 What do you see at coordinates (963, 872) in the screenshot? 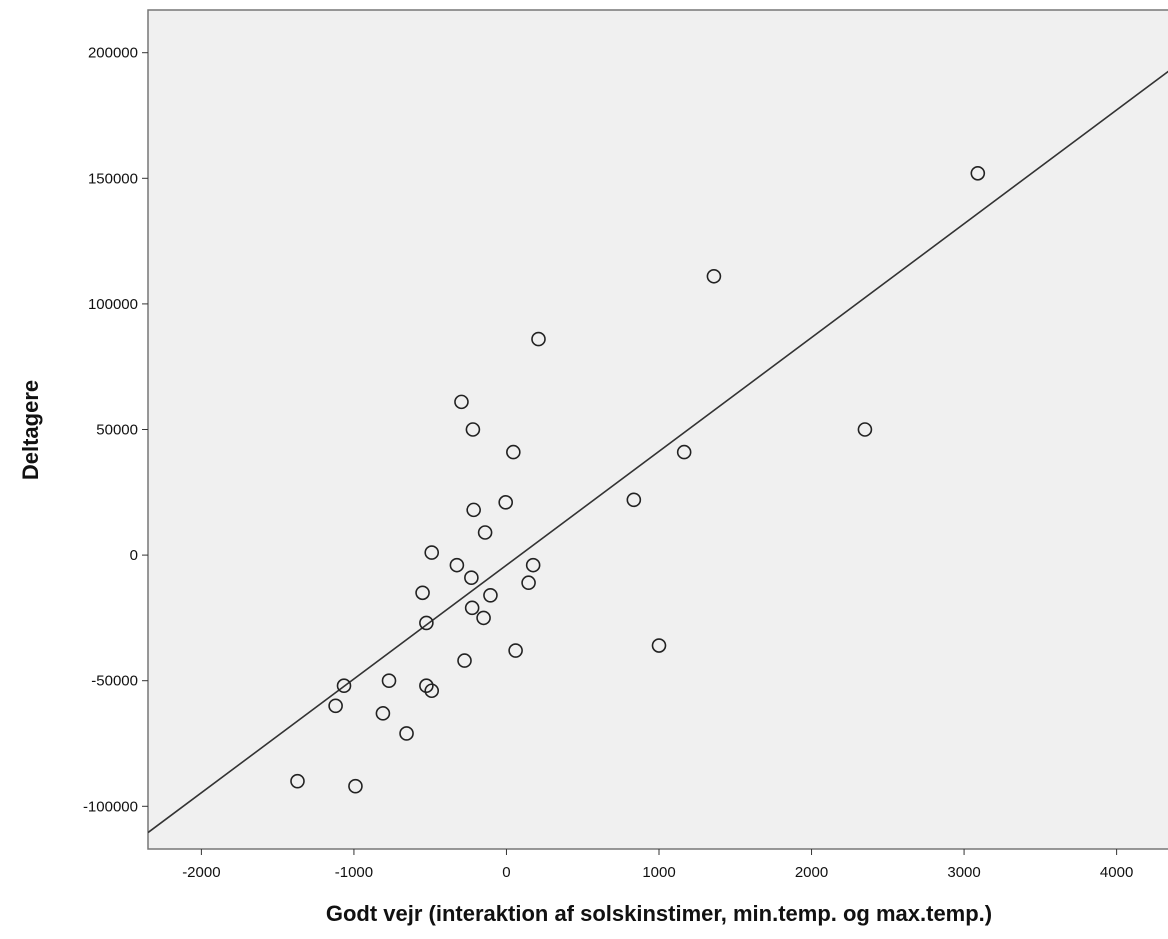
I see `x-tick-label: 3000` at bounding box center [963, 872].